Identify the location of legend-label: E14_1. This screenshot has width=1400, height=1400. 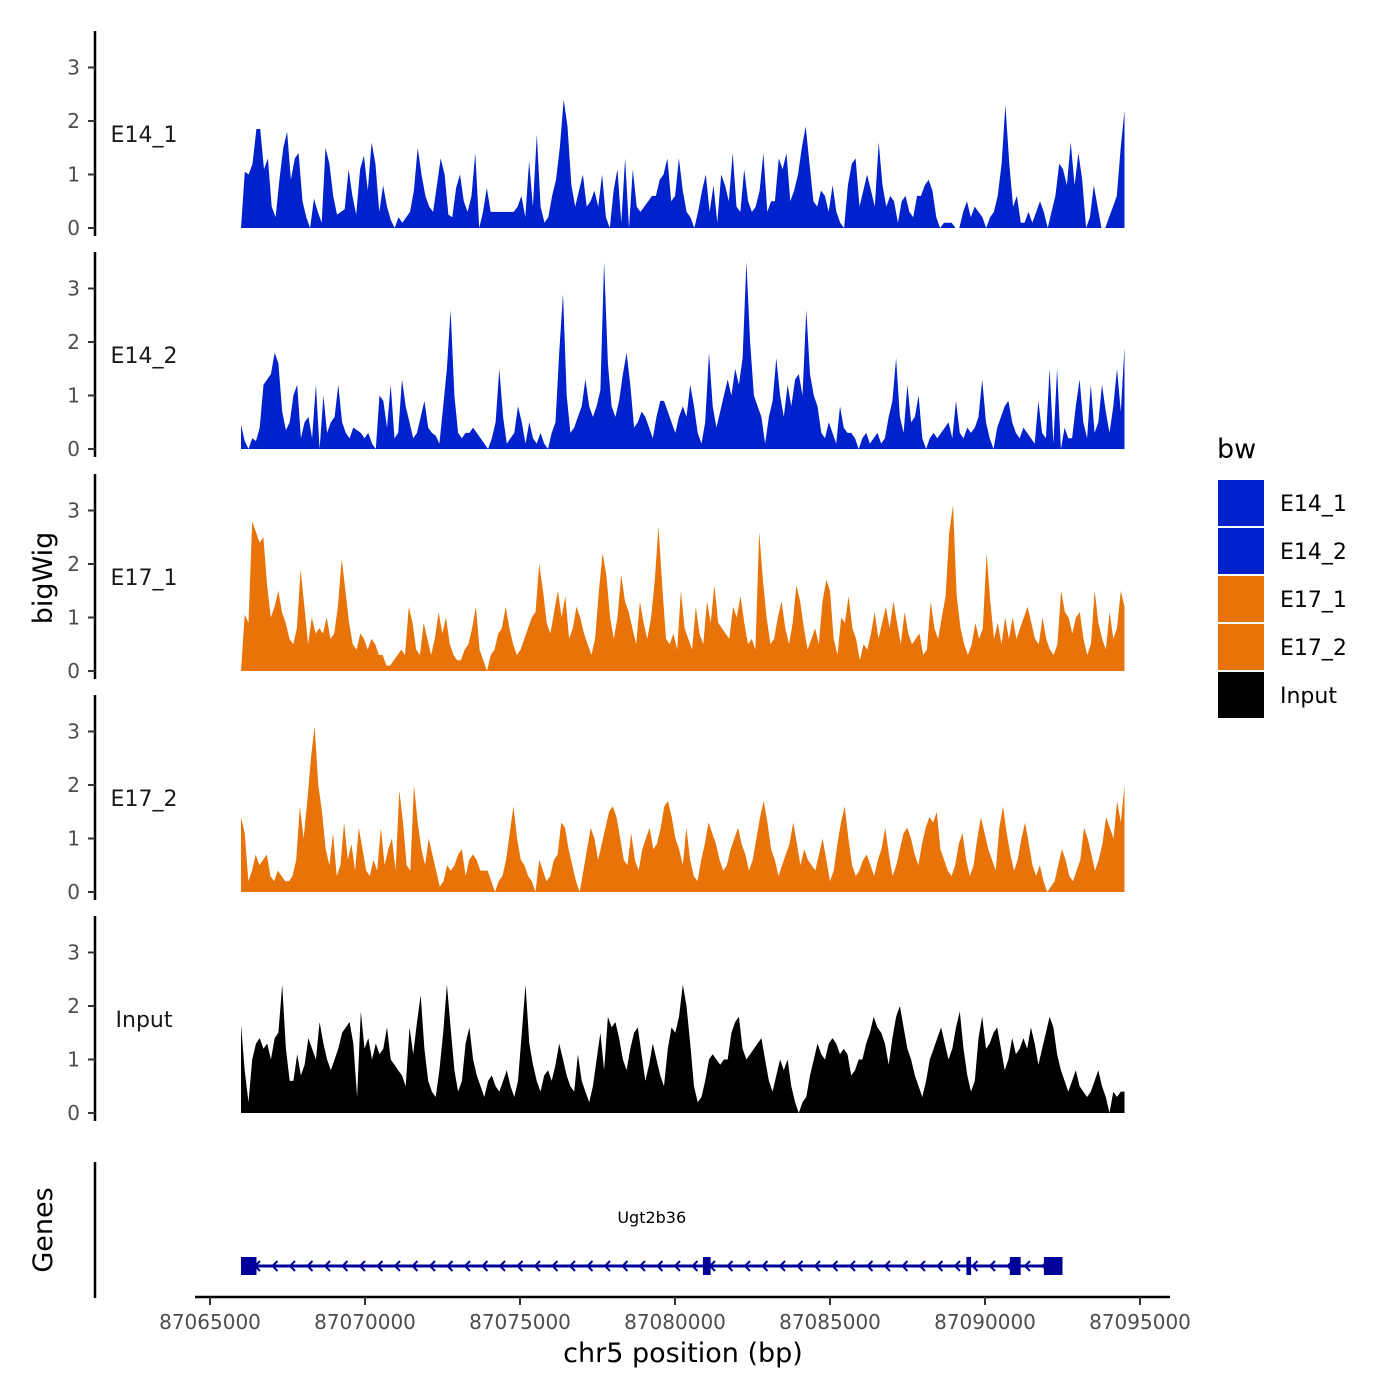
(1313, 504).